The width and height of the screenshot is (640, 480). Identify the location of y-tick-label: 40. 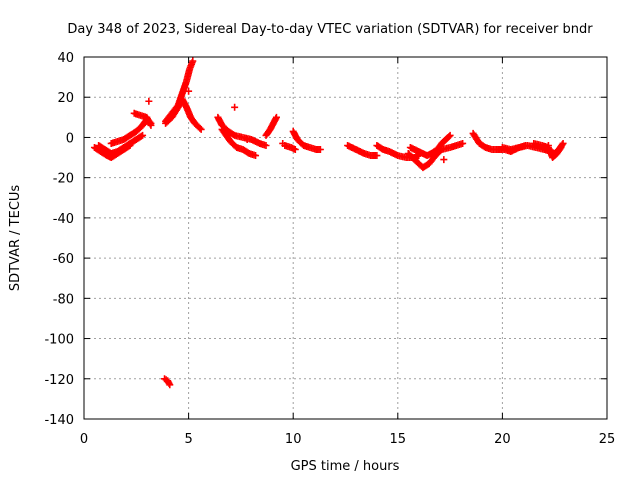
(65, 58).